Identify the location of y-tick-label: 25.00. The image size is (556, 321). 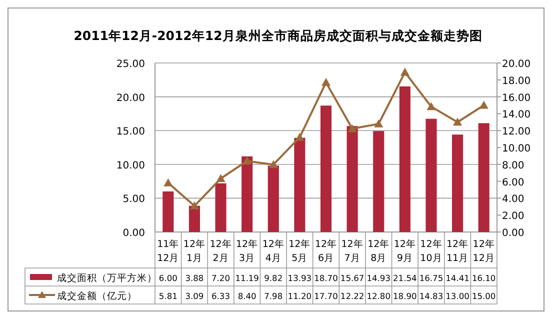
(130, 64).